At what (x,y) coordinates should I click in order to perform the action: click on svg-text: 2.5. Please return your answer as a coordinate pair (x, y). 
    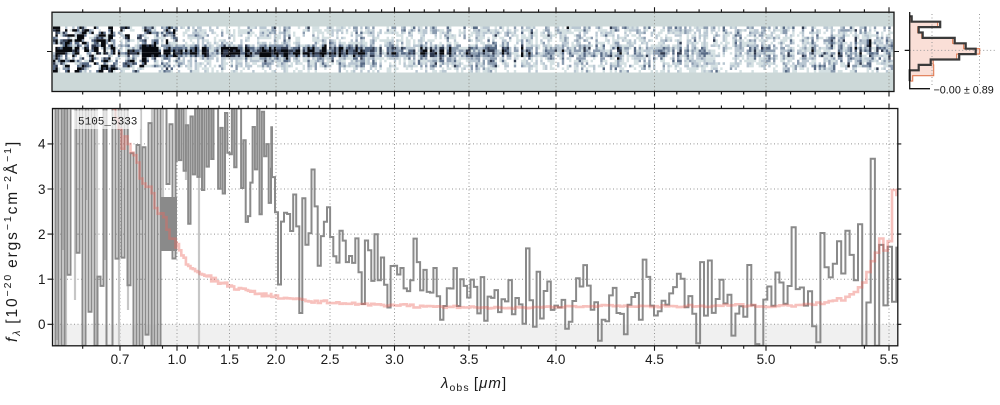
    Looking at the image, I should click on (330, 359).